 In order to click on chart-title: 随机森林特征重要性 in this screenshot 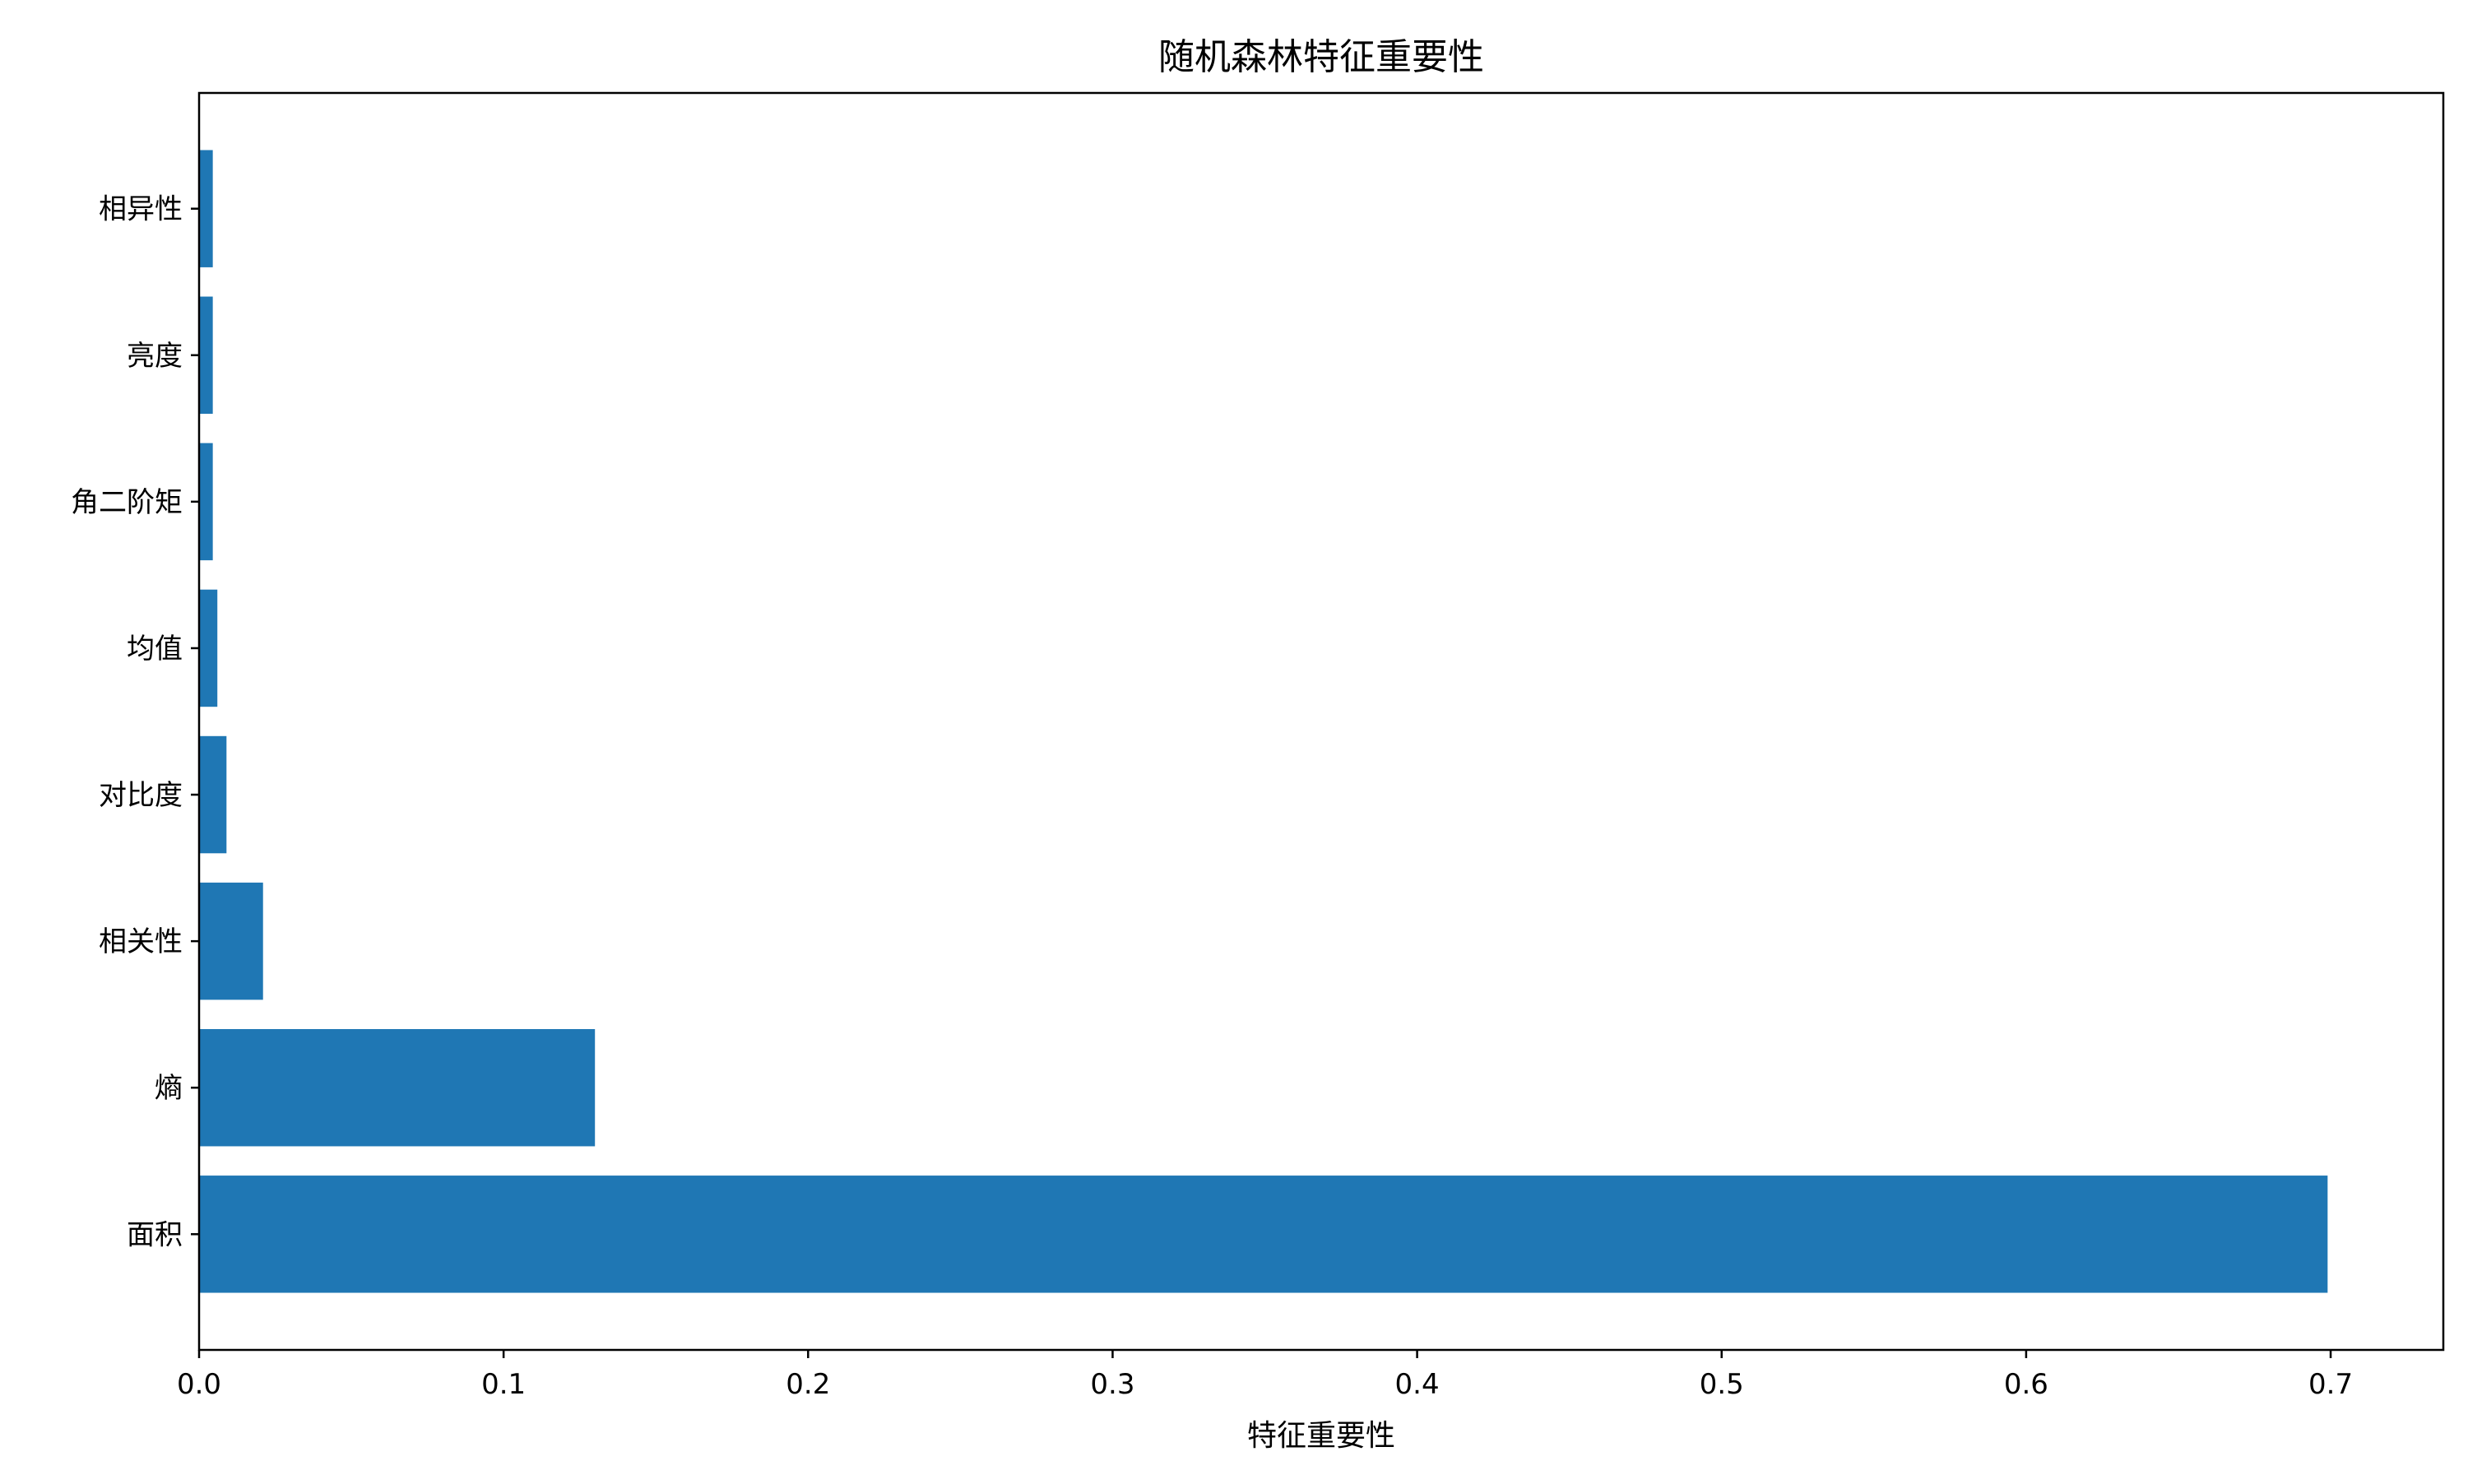, I will do `click(1321, 57)`.